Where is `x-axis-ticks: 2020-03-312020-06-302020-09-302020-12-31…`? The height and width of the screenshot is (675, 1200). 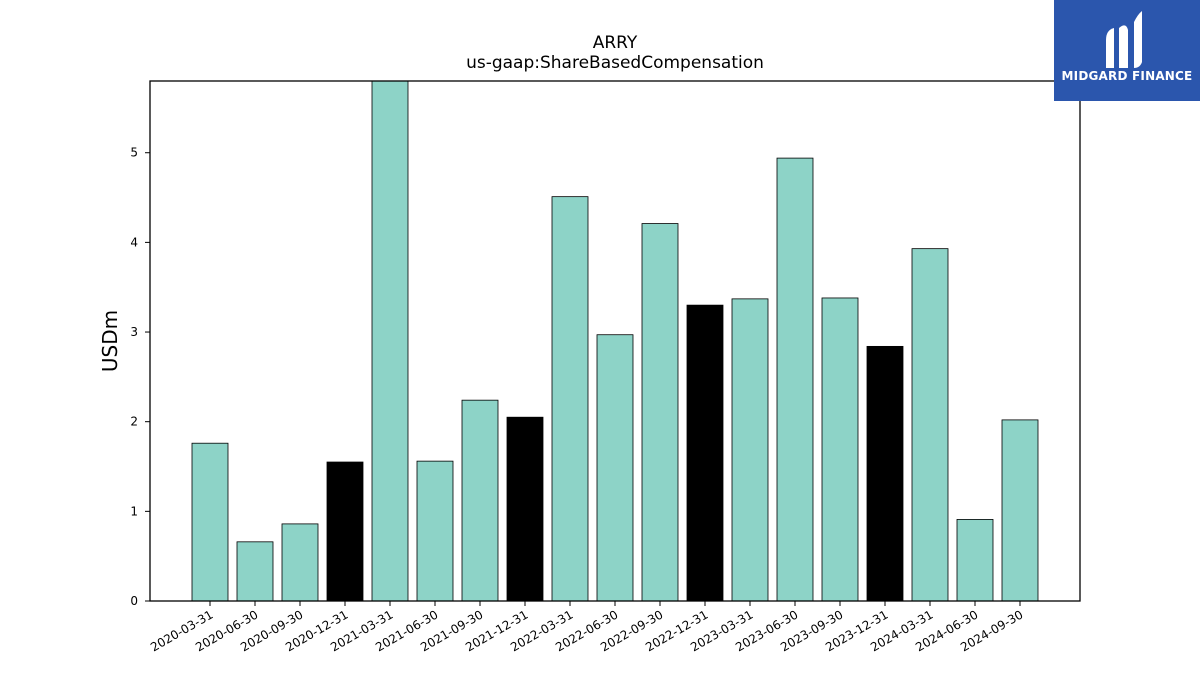
x-axis-ticks: 2020-03-312020-06-302020-09-302020-12-31… is located at coordinates (587, 627).